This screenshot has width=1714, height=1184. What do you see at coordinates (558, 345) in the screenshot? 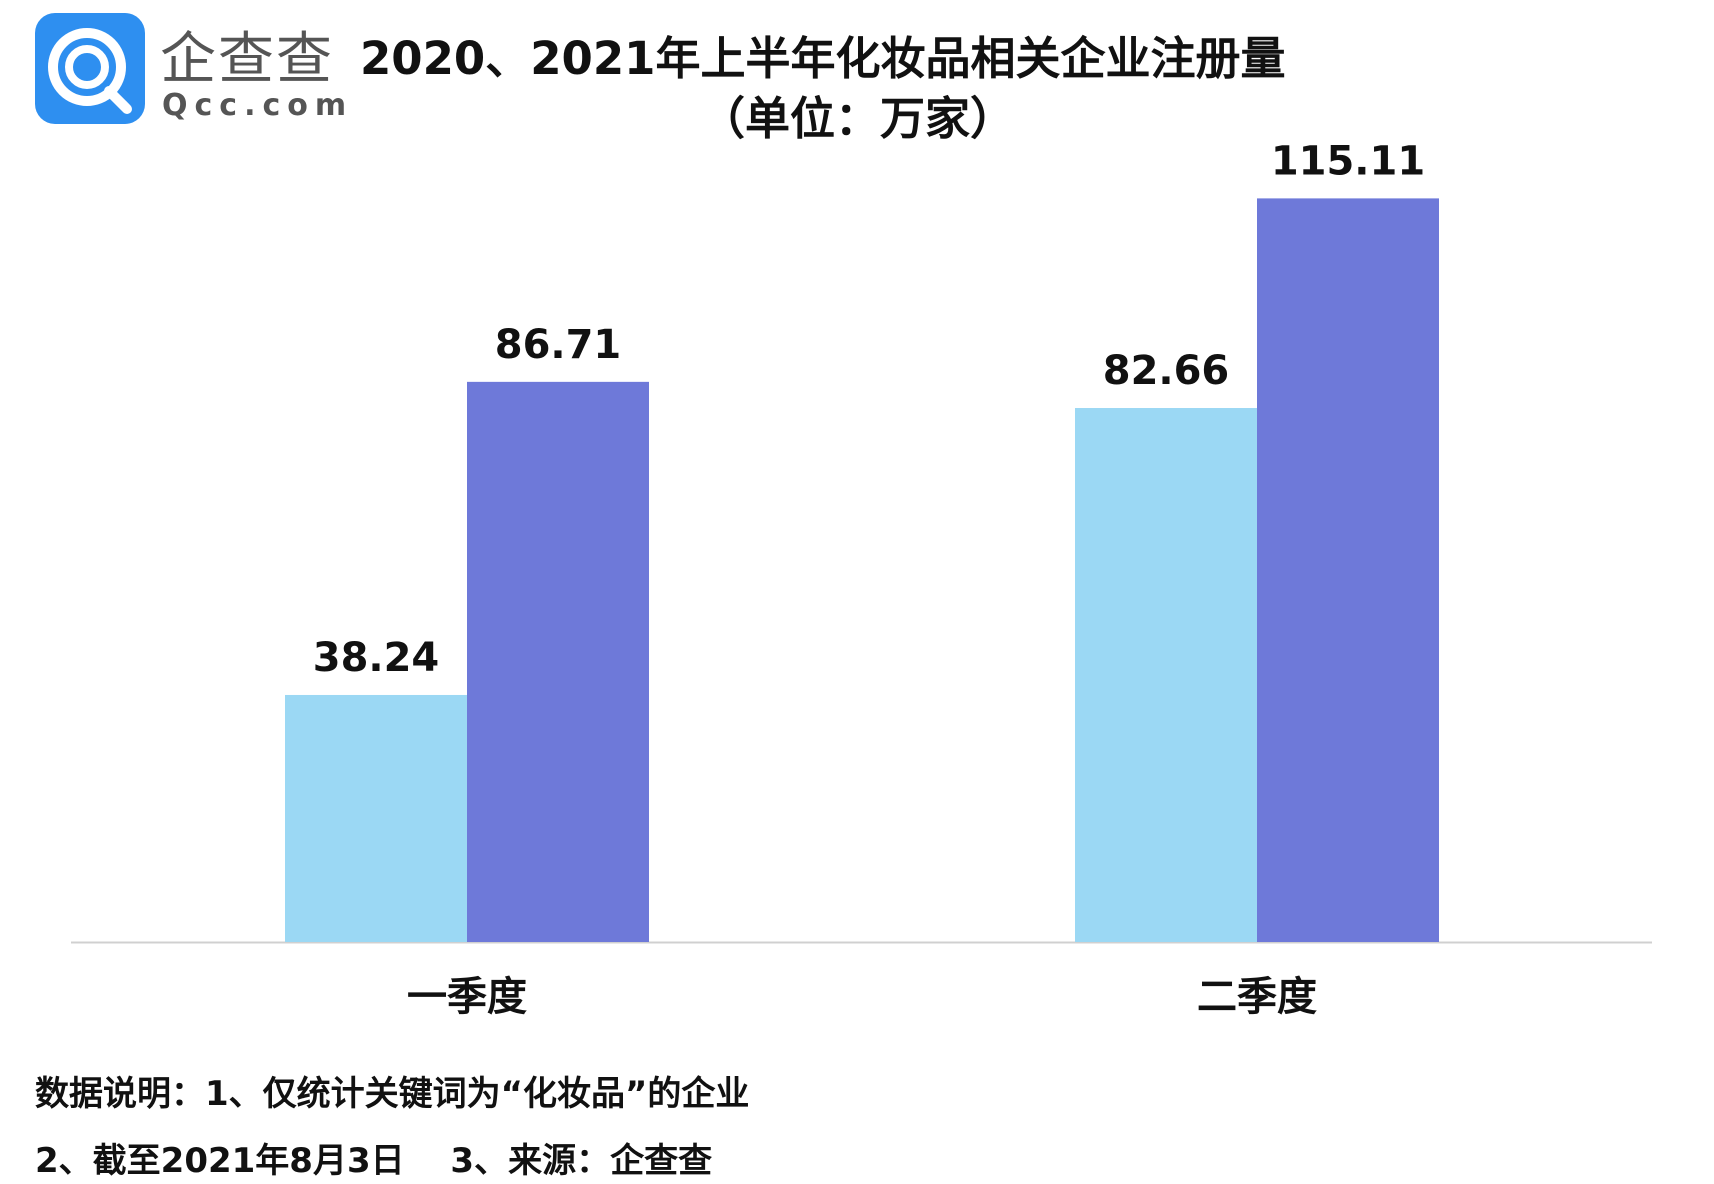
I see `data-label: 86.71` at bounding box center [558, 345].